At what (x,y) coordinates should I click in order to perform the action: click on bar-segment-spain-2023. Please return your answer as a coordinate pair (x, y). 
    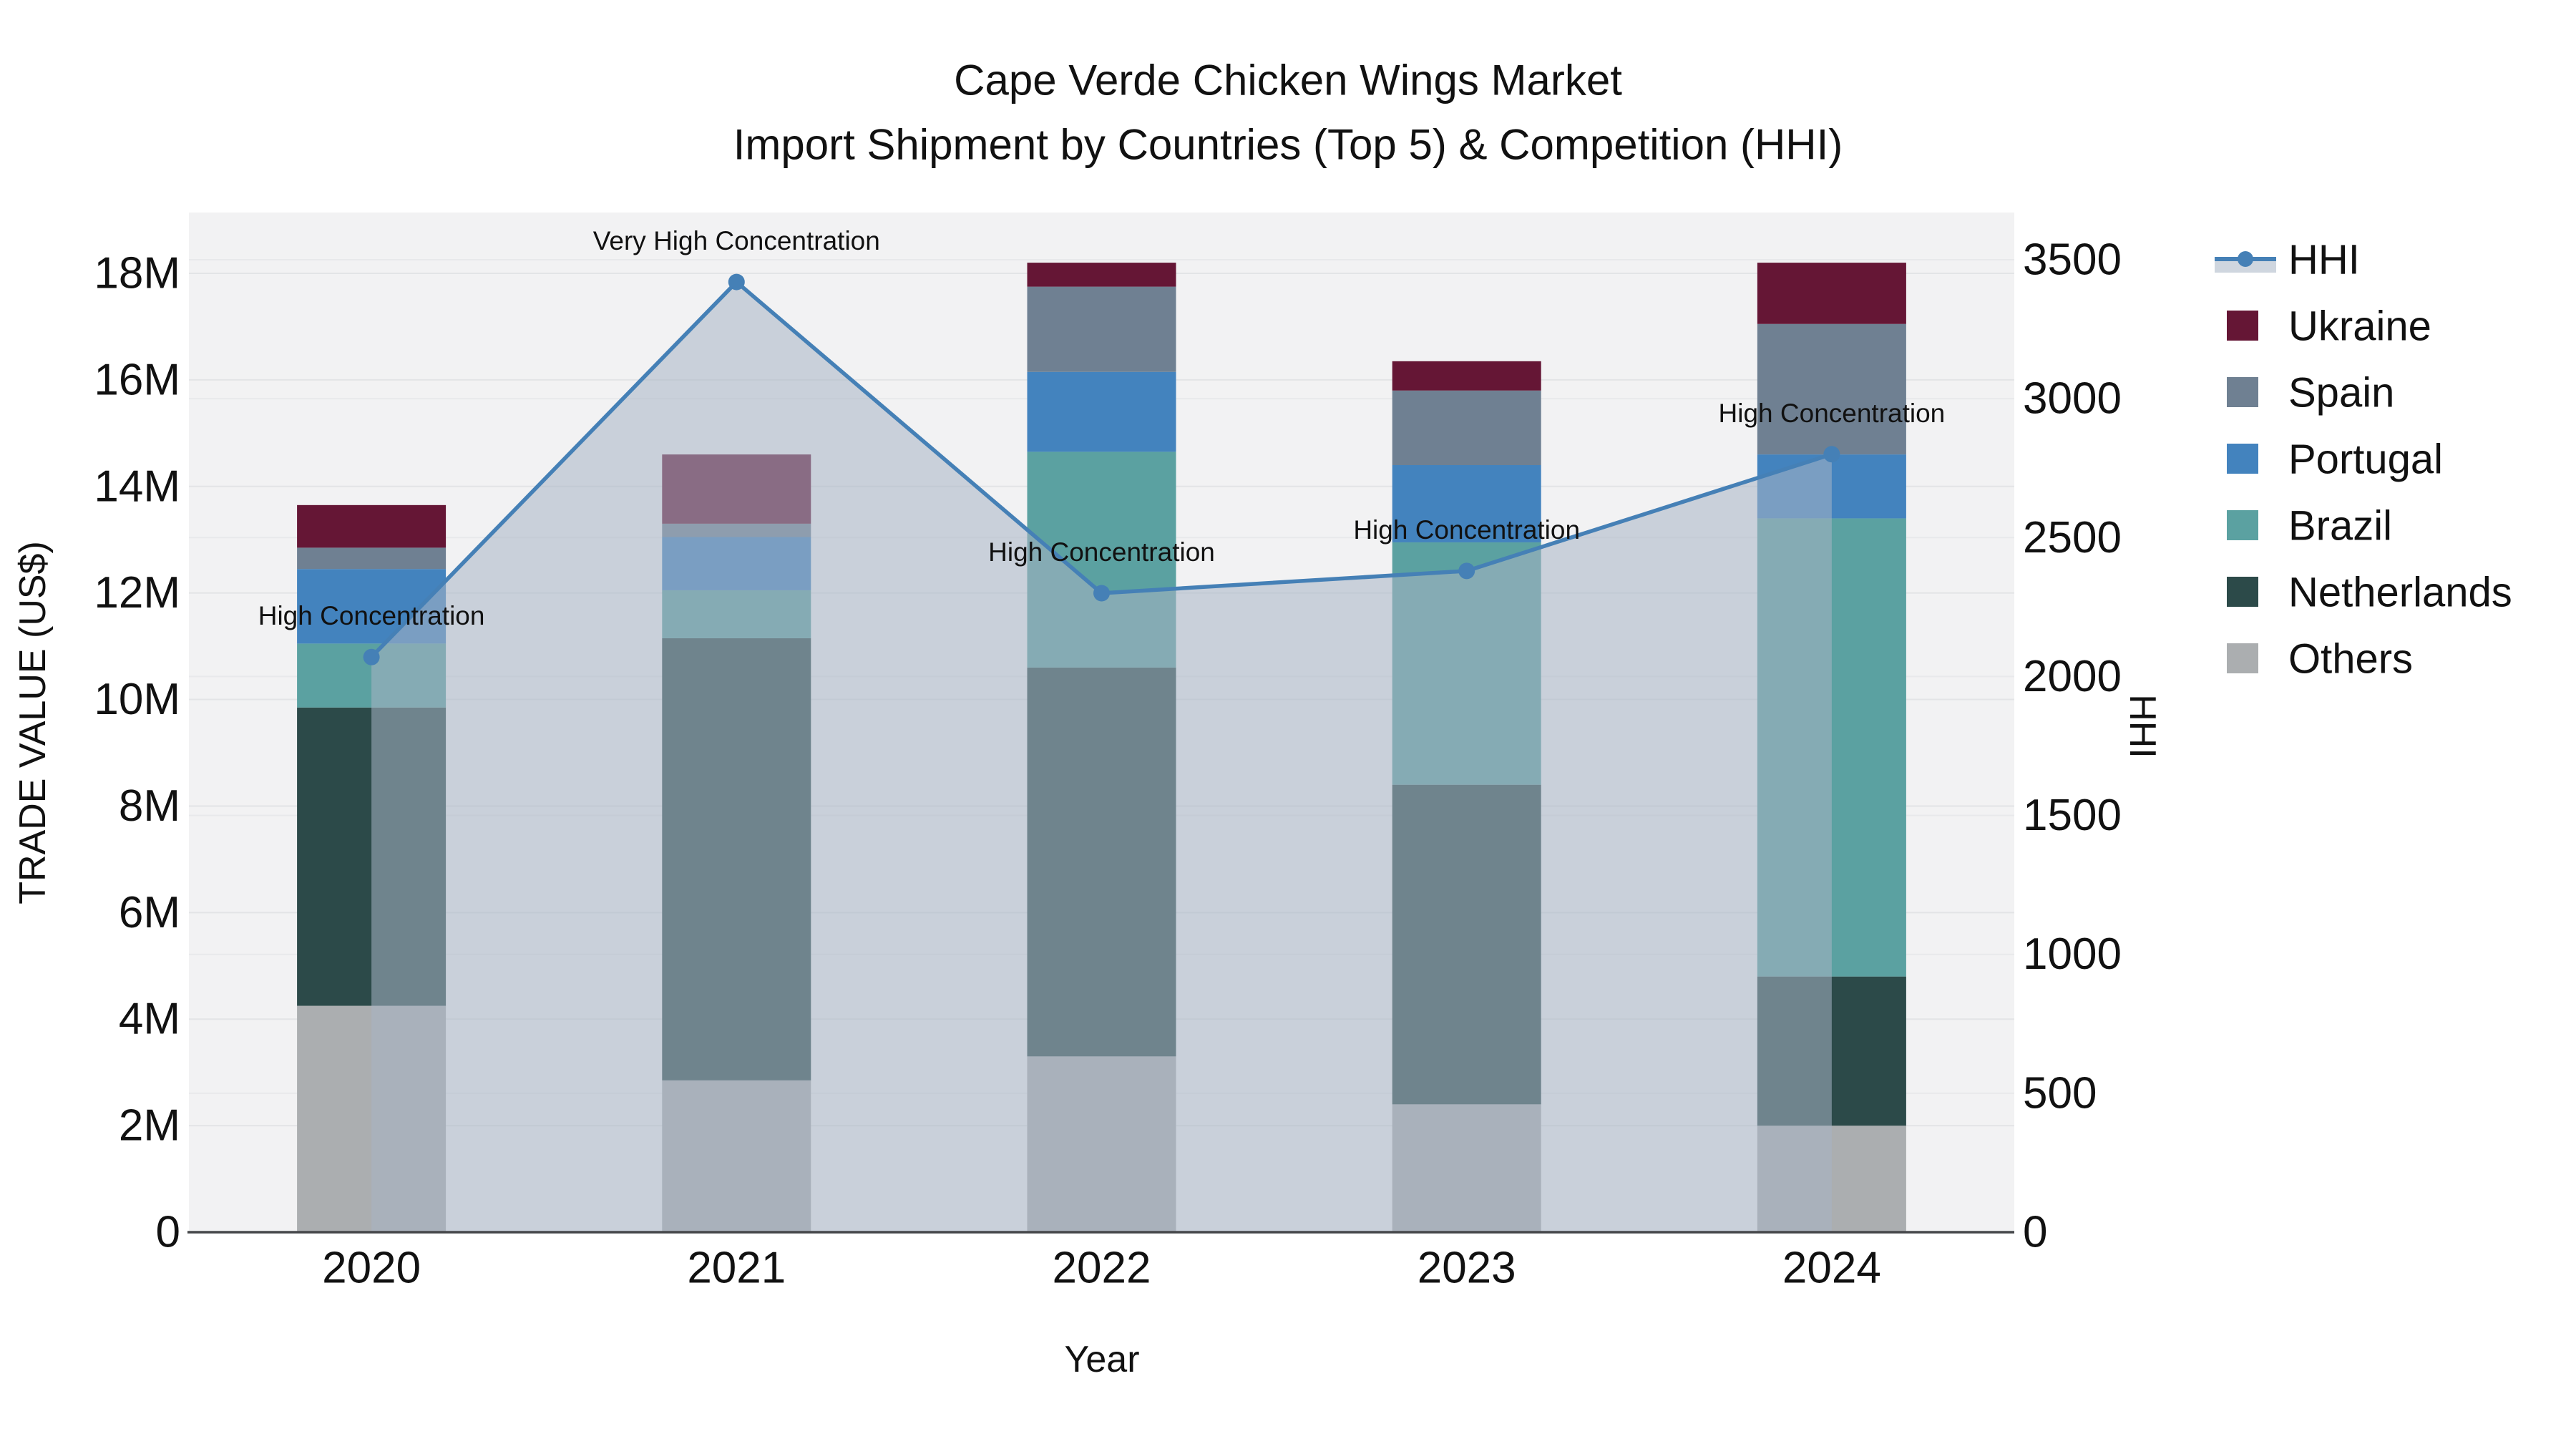
    Looking at the image, I should click on (1466, 427).